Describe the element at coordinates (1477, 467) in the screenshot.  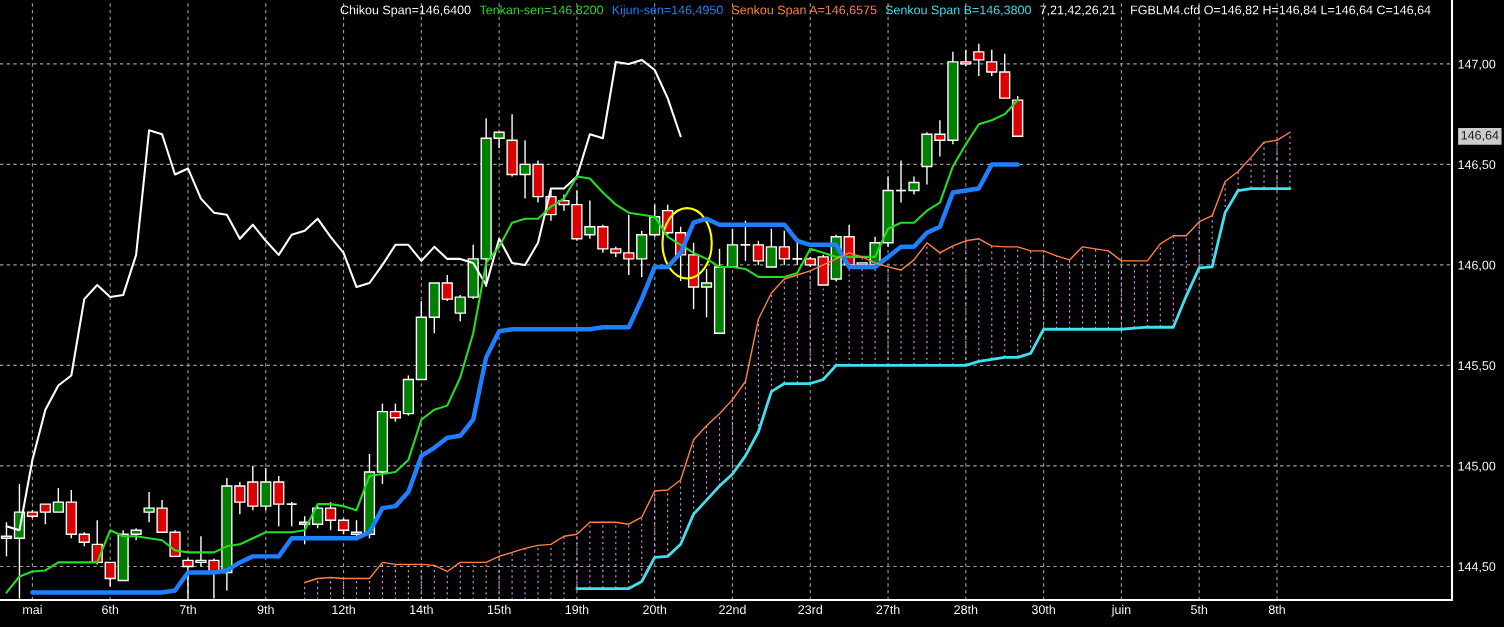
I see `y-tick-label: 145,00` at that location.